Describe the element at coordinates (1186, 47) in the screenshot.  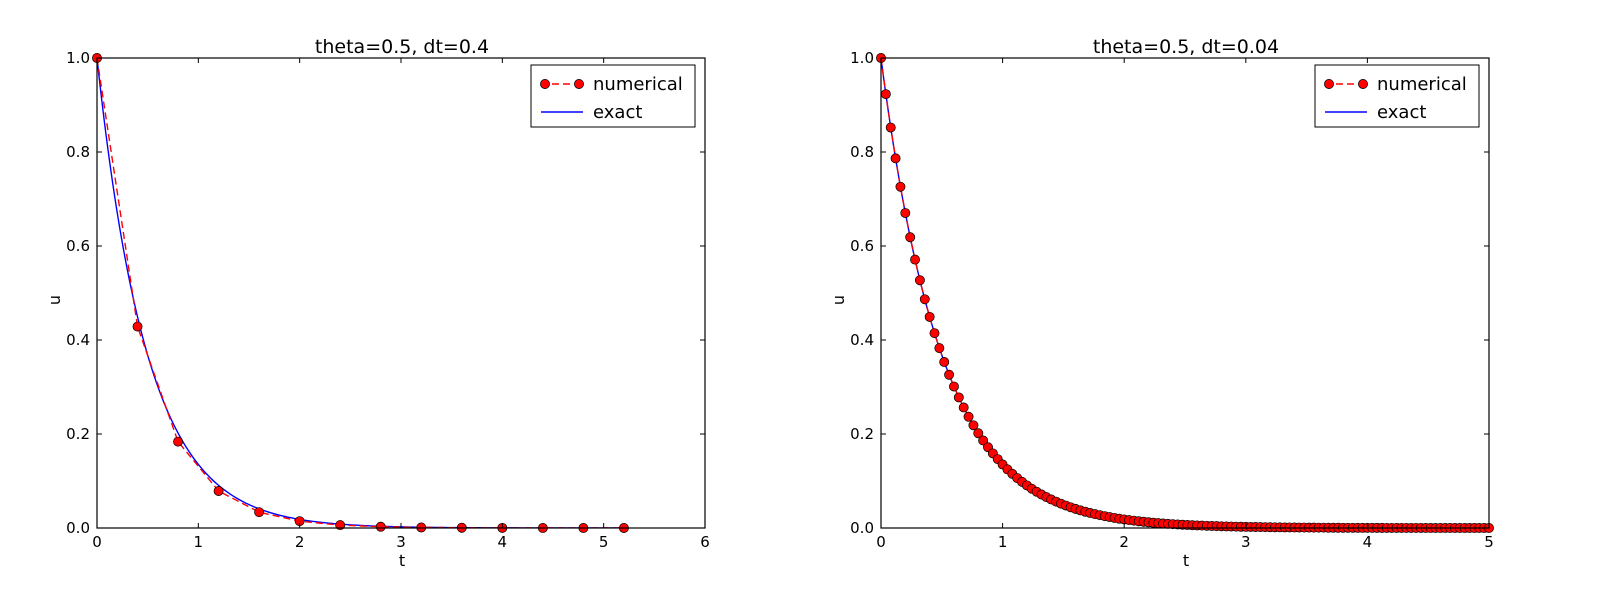
I see `chart-title: theta=0.5, dt=0.04` at that location.